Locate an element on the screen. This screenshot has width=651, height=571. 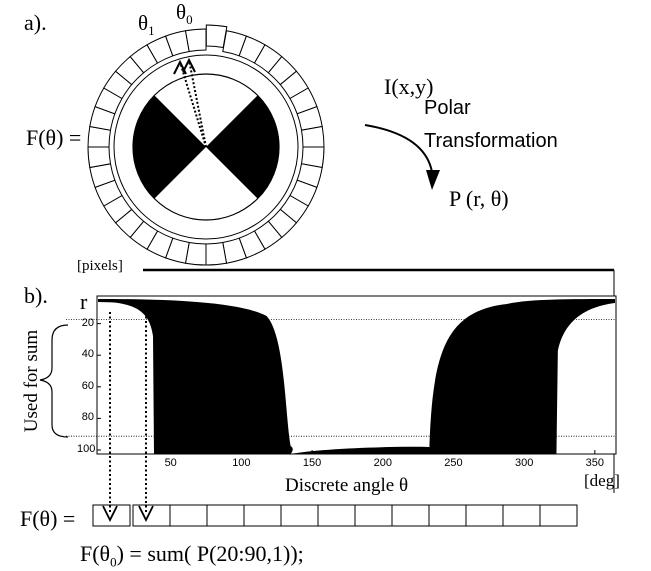
sum-brace is located at coordinates (54, 381).